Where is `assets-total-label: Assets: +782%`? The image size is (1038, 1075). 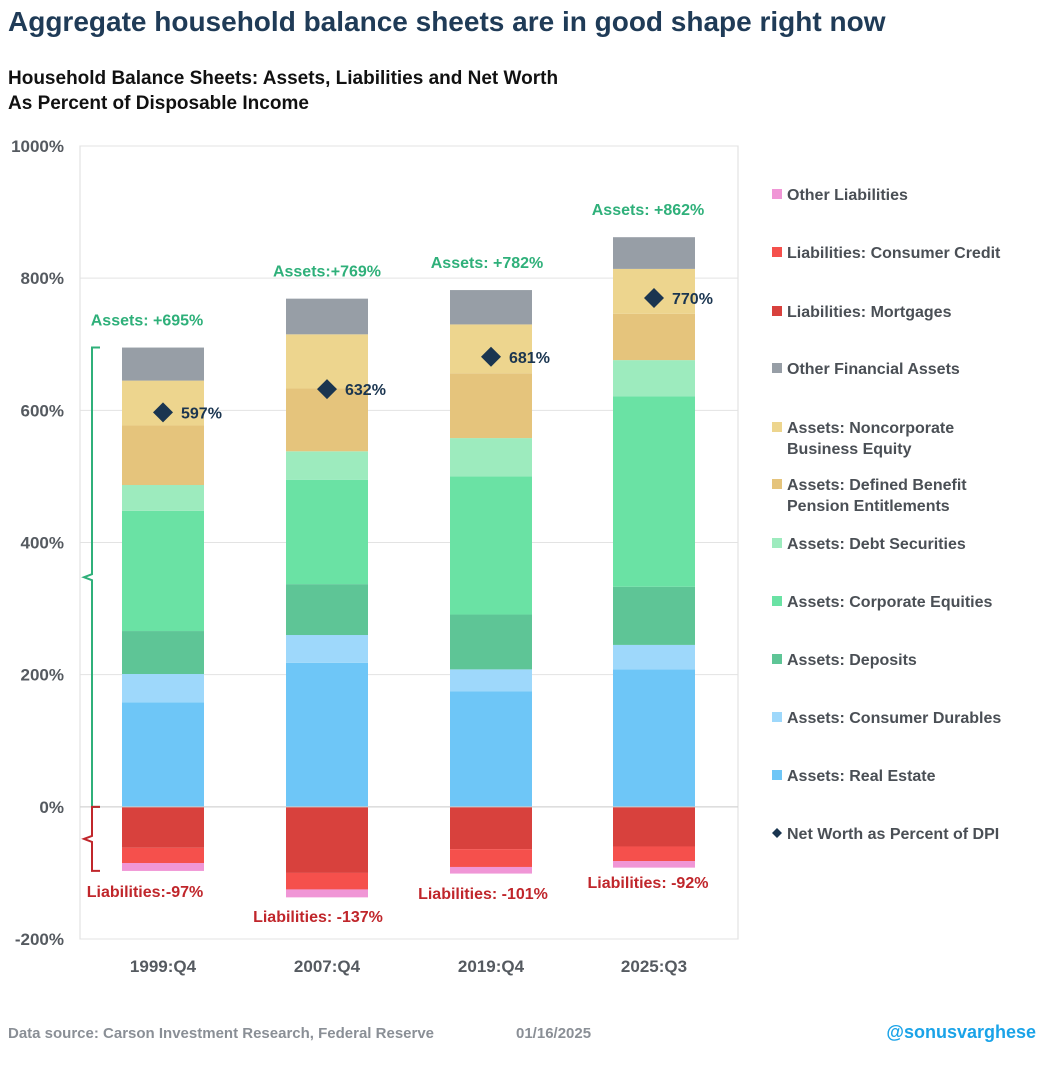
assets-total-label: Assets: +782% is located at coordinates (487, 263).